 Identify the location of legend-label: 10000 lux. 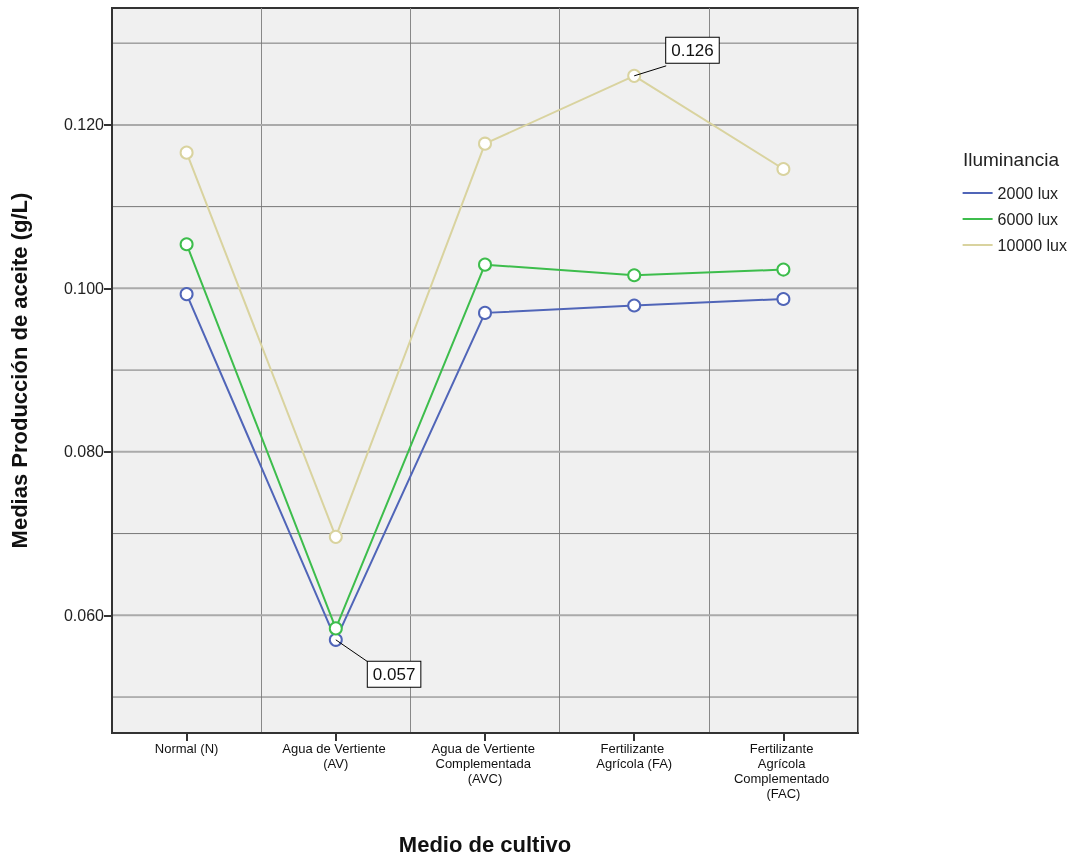
(1032, 245).